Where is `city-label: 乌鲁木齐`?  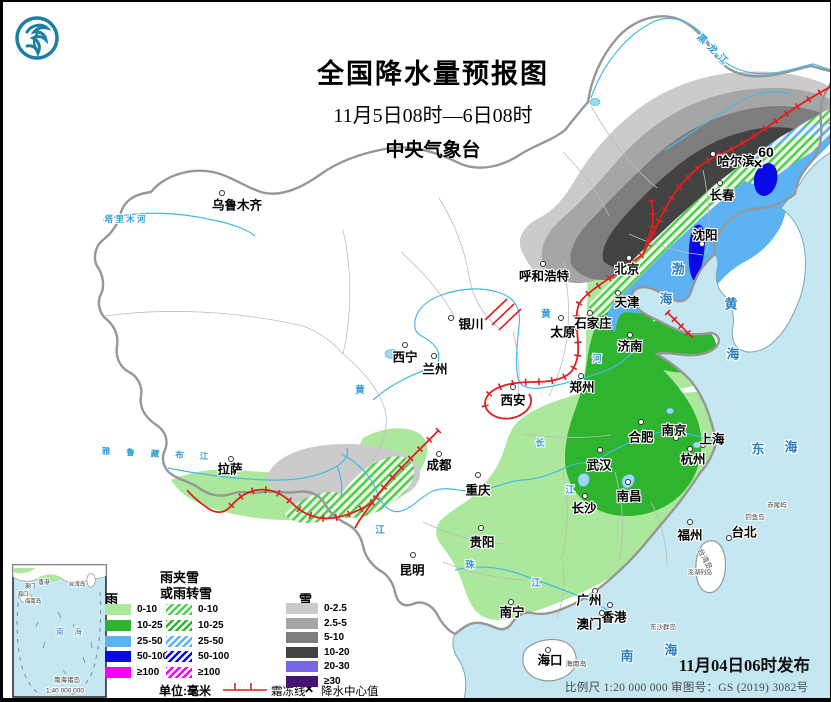
city-label: 乌鲁木齐 is located at coordinates (237, 205).